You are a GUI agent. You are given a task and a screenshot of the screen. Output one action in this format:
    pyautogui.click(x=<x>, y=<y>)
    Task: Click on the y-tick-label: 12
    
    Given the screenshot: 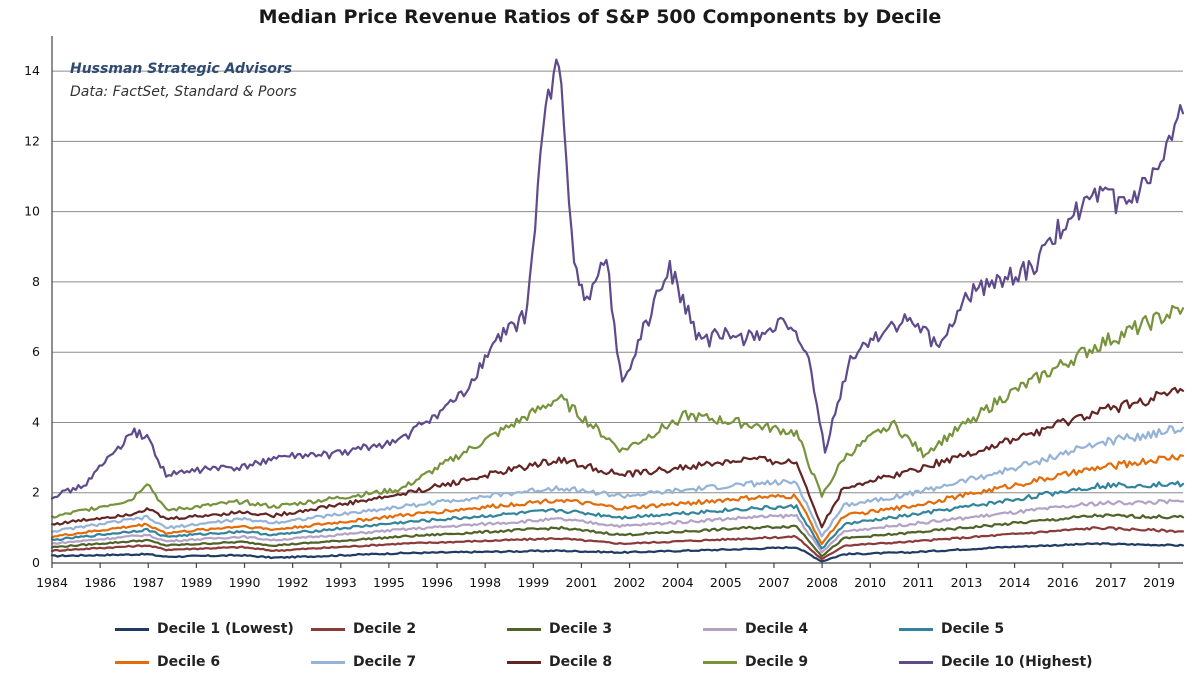 What is the action you would take?
    pyautogui.click(x=32, y=140)
    